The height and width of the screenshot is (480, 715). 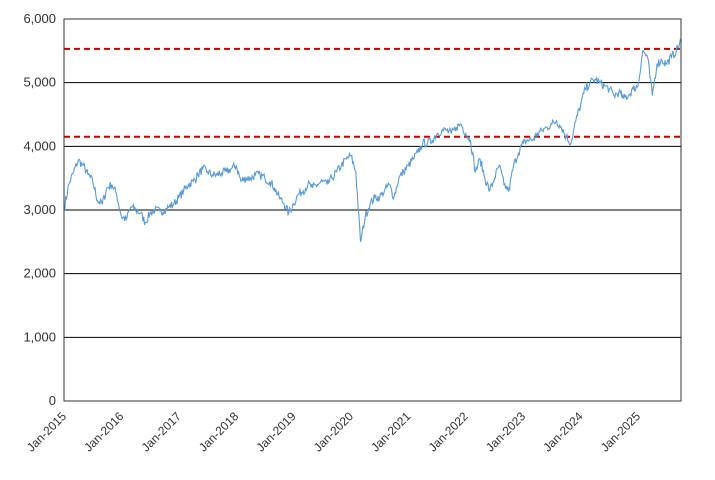 What do you see at coordinates (391, 432) in the screenshot?
I see `x-tick-label: Jan-2021` at bounding box center [391, 432].